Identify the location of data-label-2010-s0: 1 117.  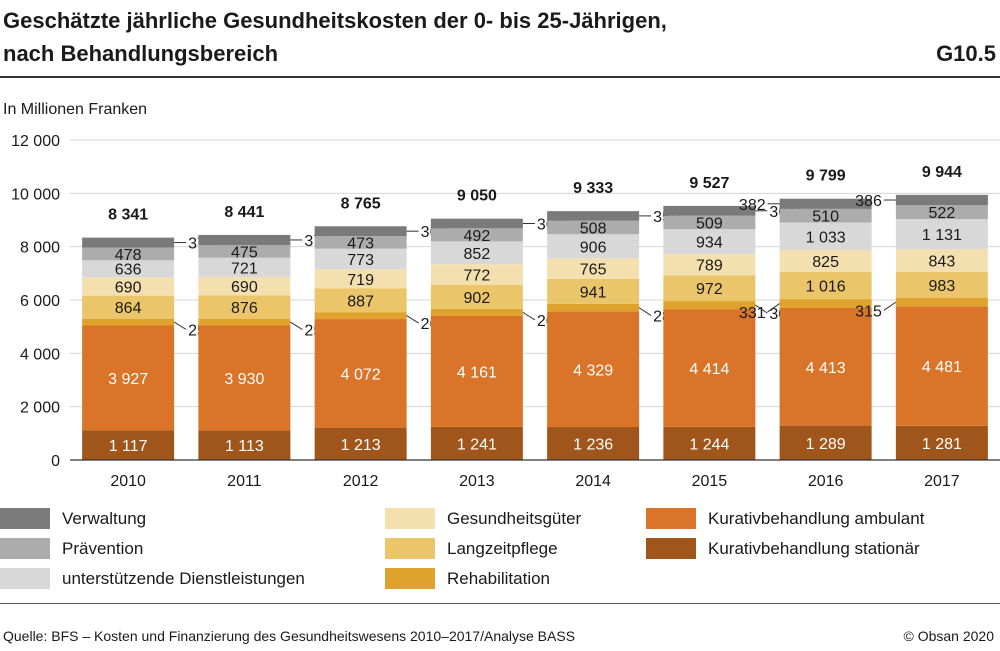
(128, 446).